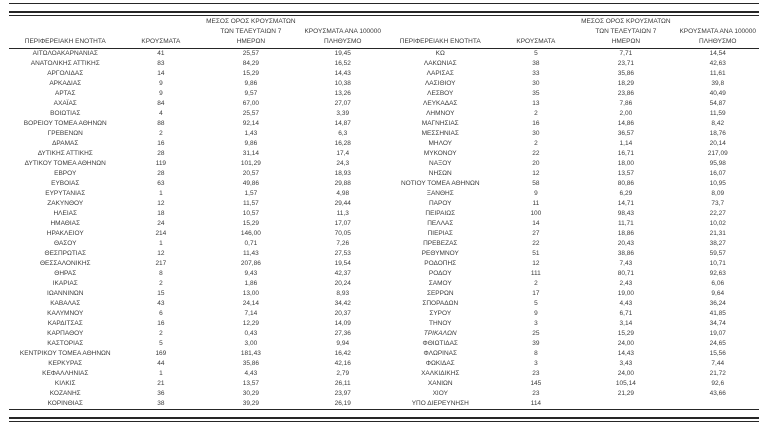 Image resolution: width=768 pixels, height=430 pixels. What do you see at coordinates (536, 203) in the screenshot?
I see `cases-value-cell: 11` at bounding box center [536, 203].